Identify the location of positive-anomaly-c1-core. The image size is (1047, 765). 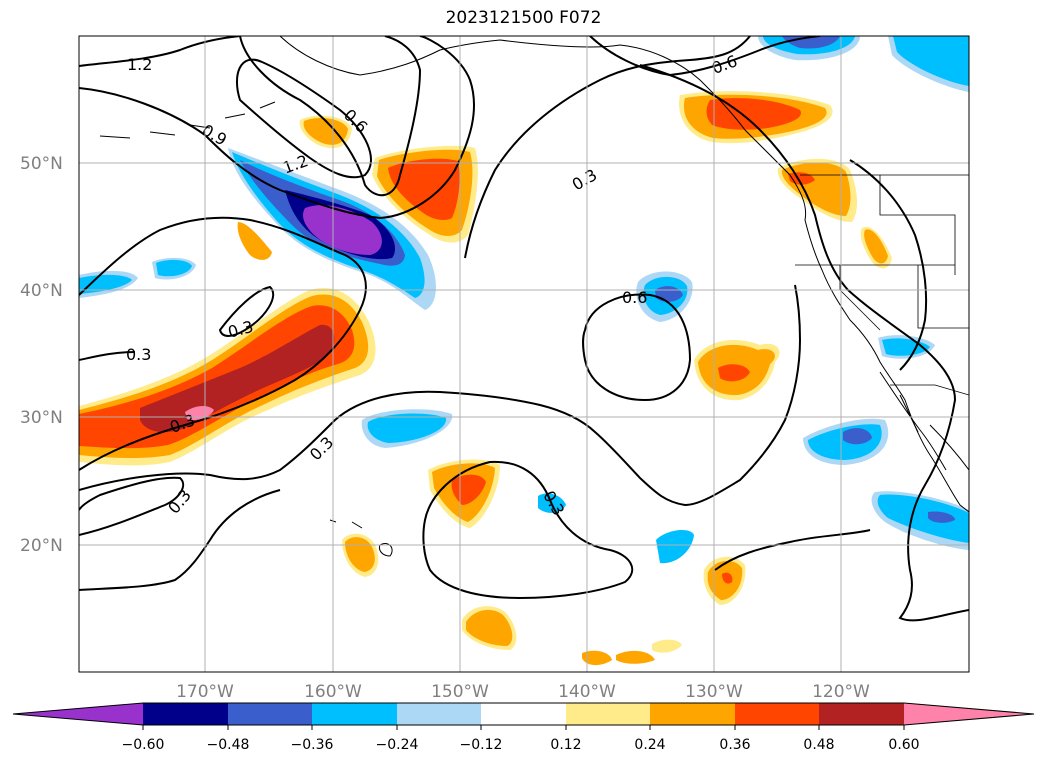
(734, 373).